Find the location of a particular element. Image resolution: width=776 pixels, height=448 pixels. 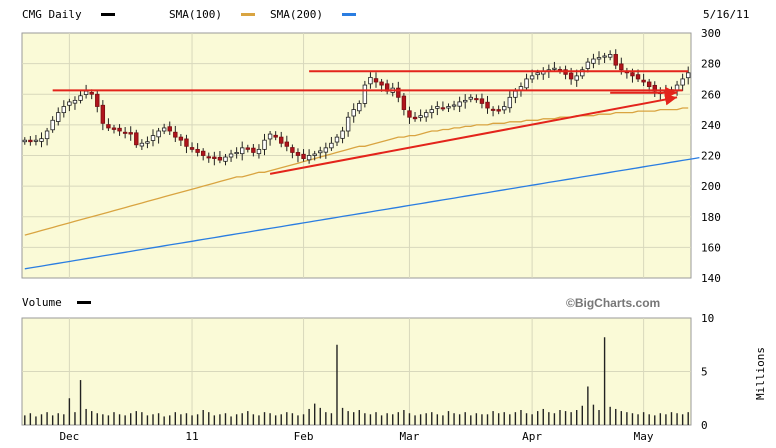

x-tick-label: Apr is located at coordinates (532, 436).